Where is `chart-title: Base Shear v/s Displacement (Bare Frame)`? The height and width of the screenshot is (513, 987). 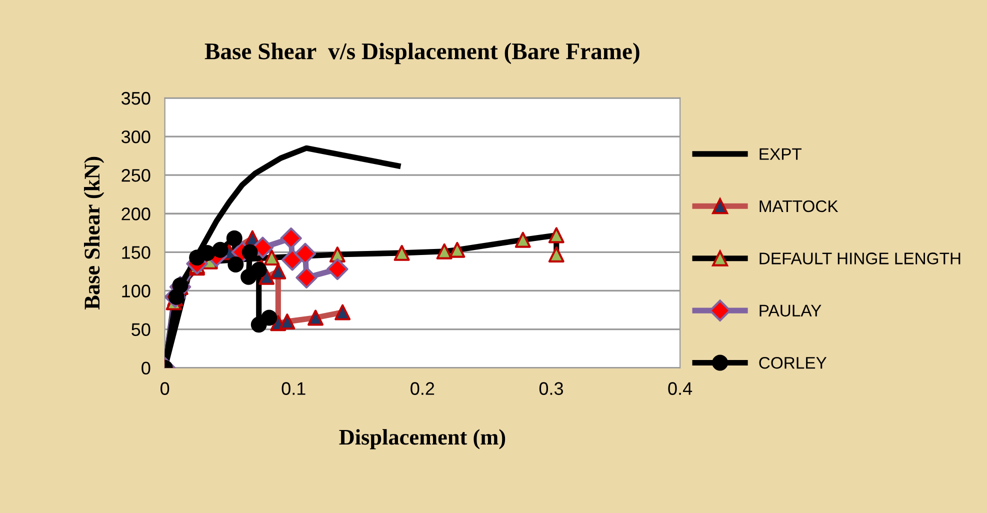 chart-title: Base Shear v/s Displacement (Bare Frame) is located at coordinates (422, 53).